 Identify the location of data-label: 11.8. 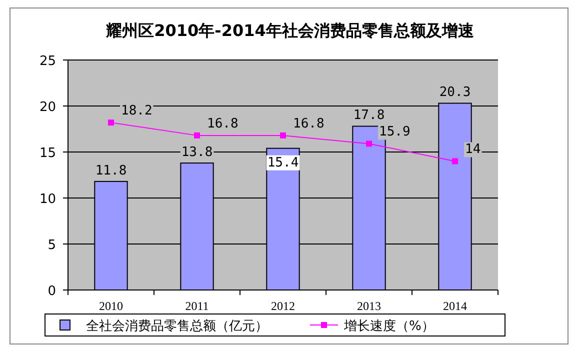
(111, 170).